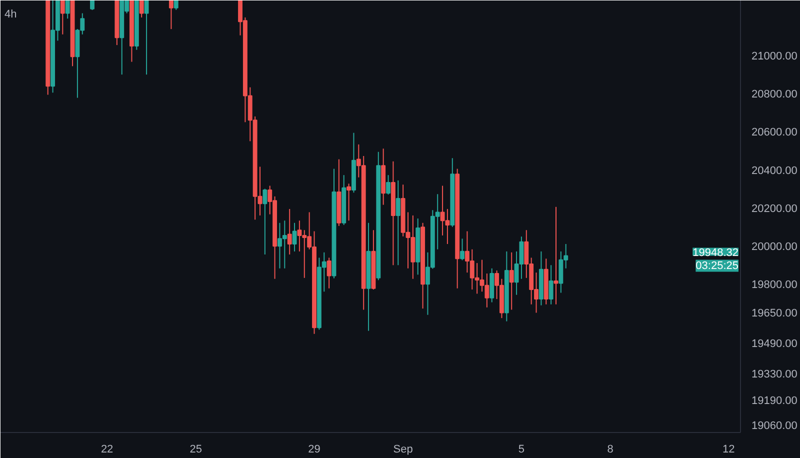  Describe the element at coordinates (775, 284) in the screenshot. I see `y-tick-label: 19800.00` at that location.